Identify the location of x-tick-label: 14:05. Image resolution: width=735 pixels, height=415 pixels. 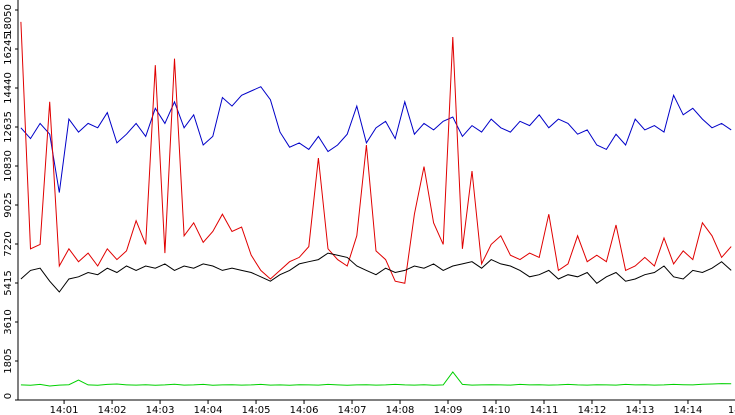
(256, 410).